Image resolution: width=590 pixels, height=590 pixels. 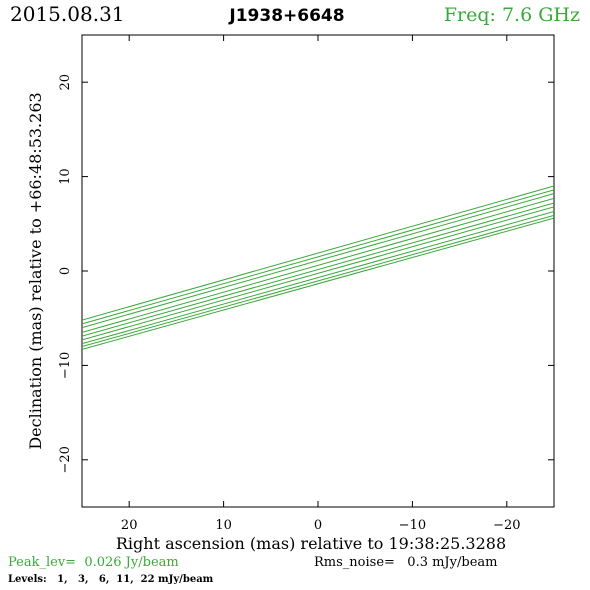 I want to click on y-tick-label: 20, so click(x=65, y=82).